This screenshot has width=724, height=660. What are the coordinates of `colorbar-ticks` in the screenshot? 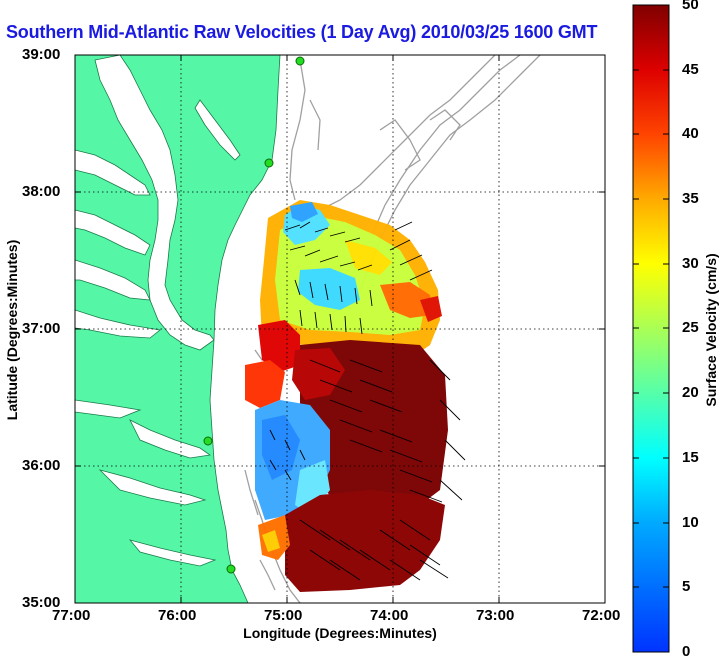 It's located at (651, 328).